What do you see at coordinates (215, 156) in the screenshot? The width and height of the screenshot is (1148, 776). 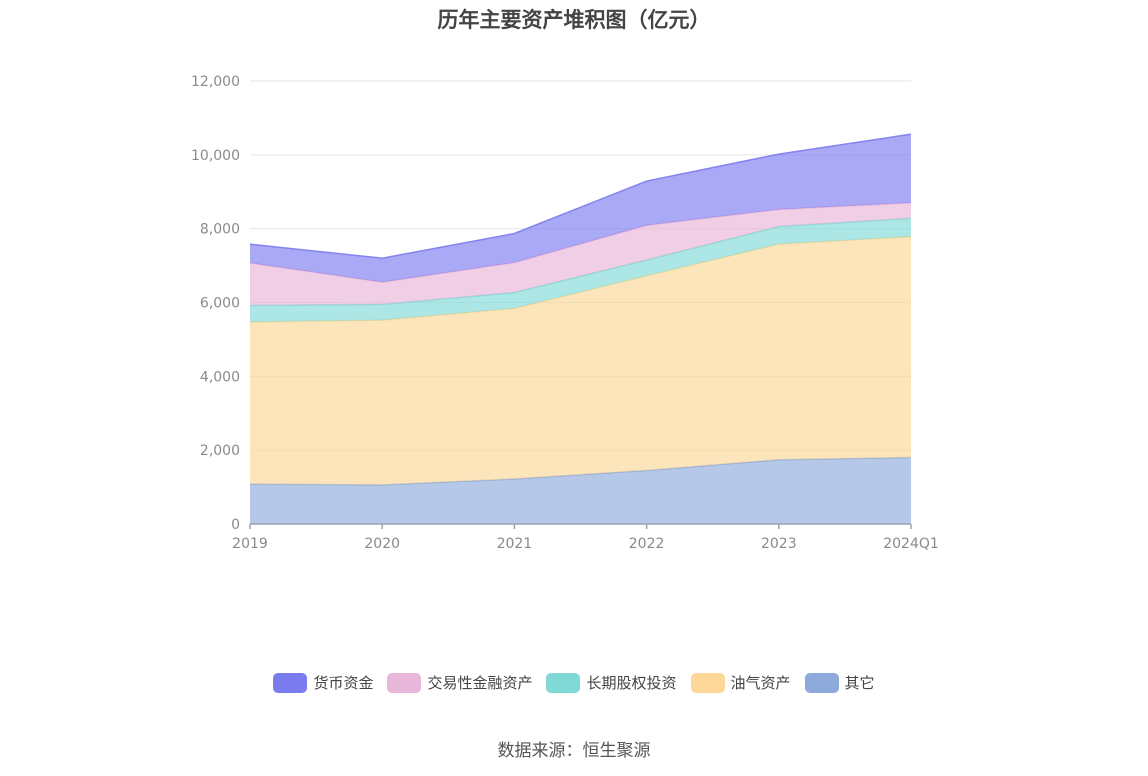 I see `y-tick-label: 10,000` at bounding box center [215, 156].